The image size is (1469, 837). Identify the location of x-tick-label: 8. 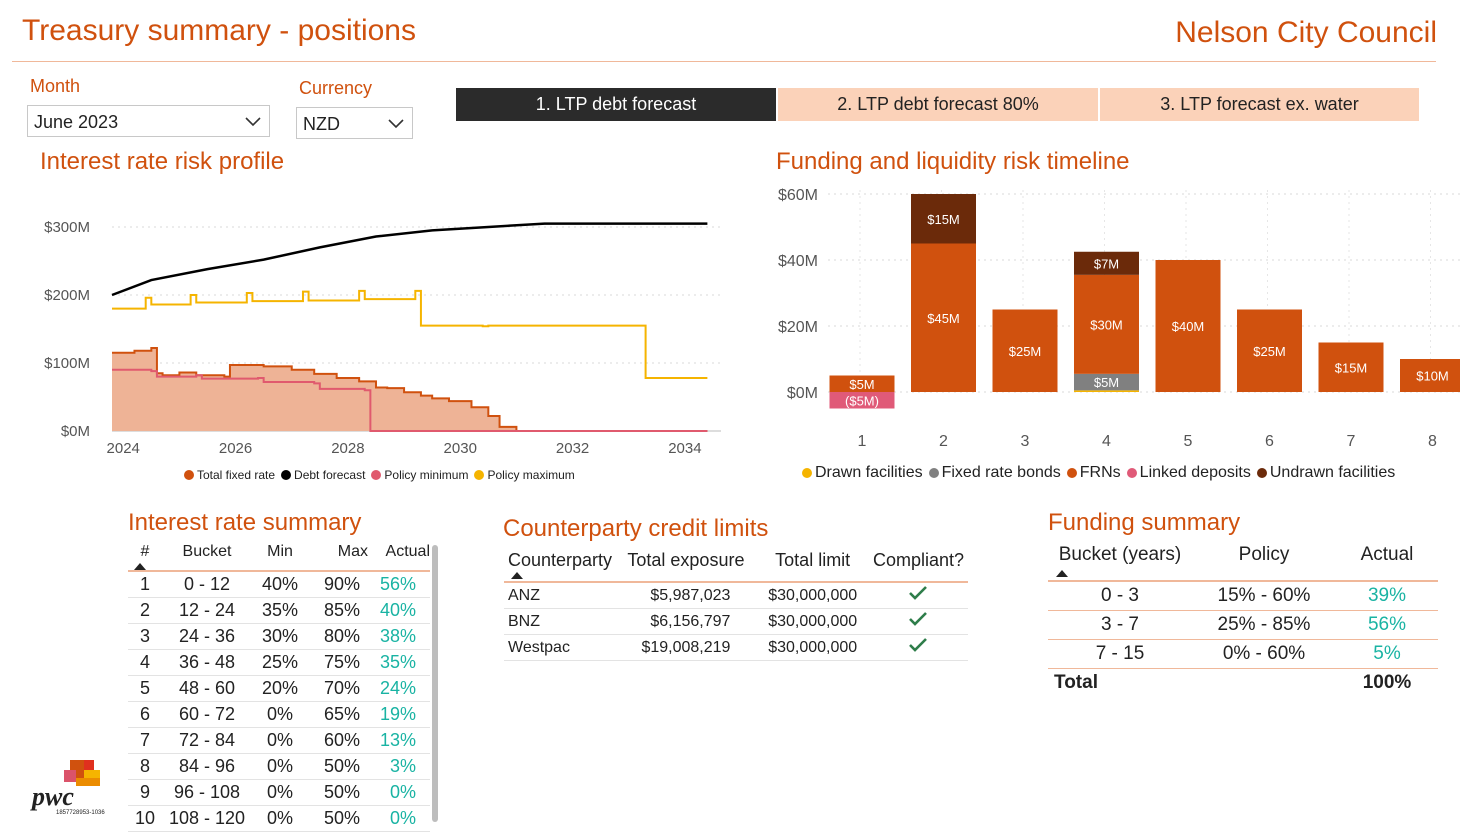
(1432, 441).